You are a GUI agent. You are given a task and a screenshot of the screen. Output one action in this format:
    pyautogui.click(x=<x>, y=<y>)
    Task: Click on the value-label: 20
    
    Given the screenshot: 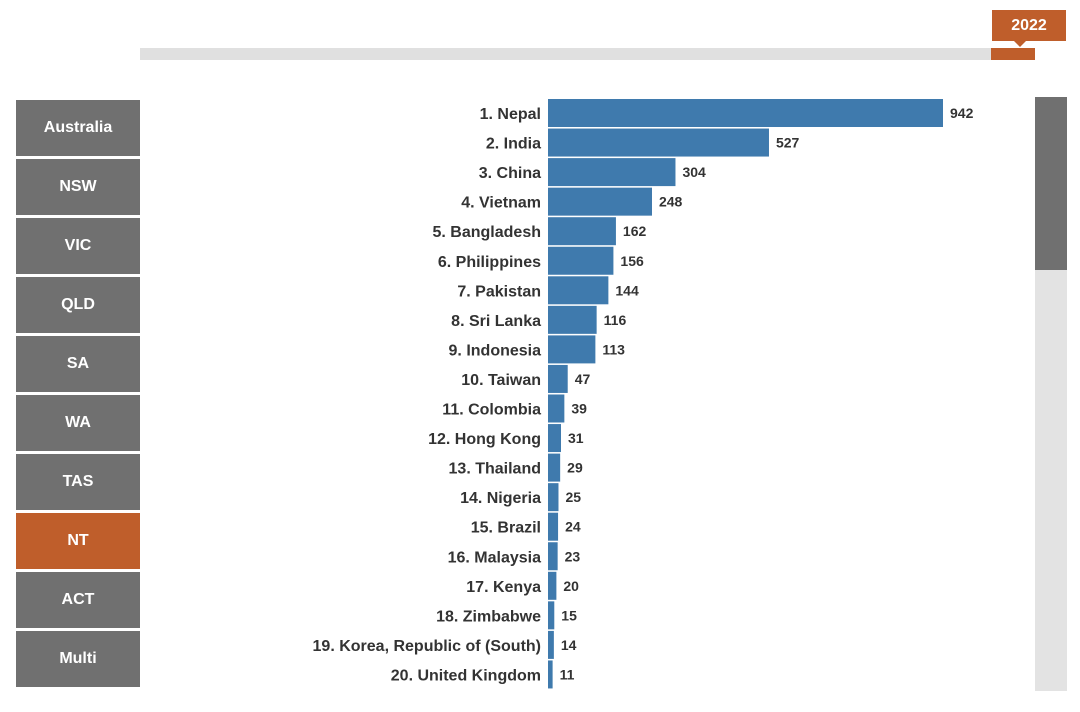 What is the action you would take?
    pyautogui.click(x=571, y=586)
    